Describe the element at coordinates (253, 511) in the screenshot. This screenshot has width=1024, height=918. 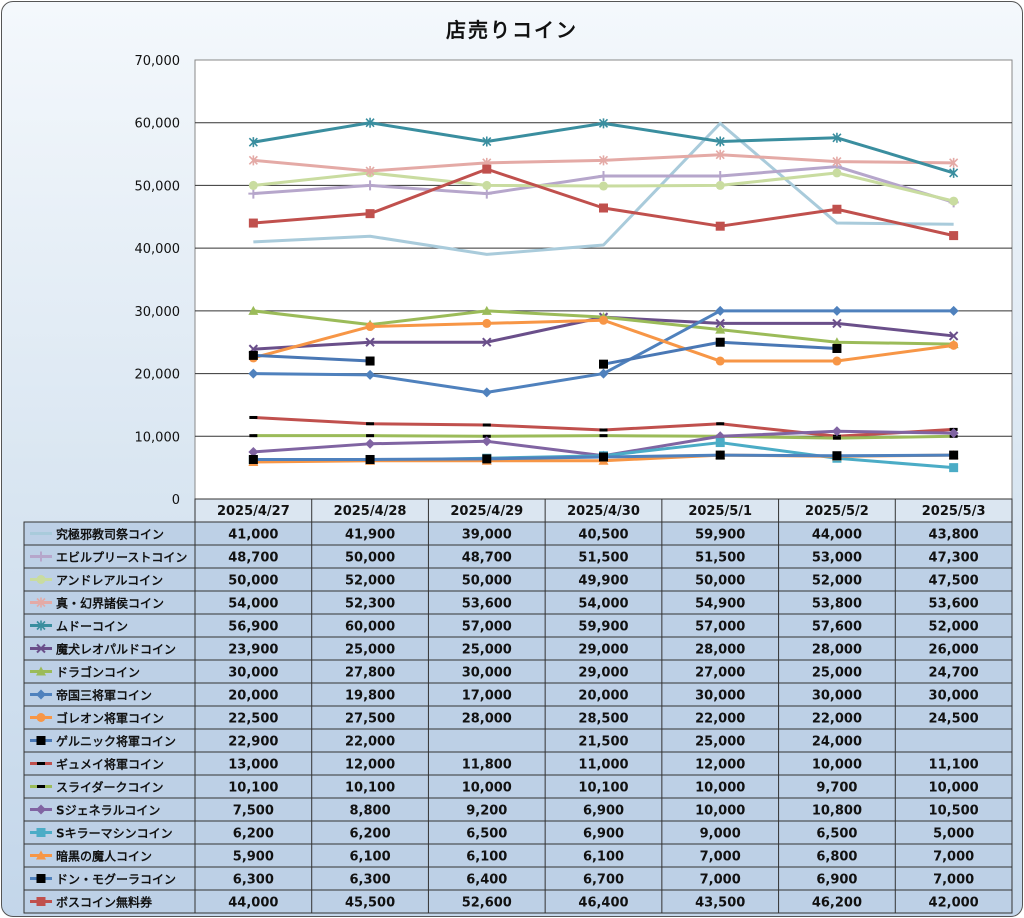
I see `x-tick-label: 2025/4/27` at that location.